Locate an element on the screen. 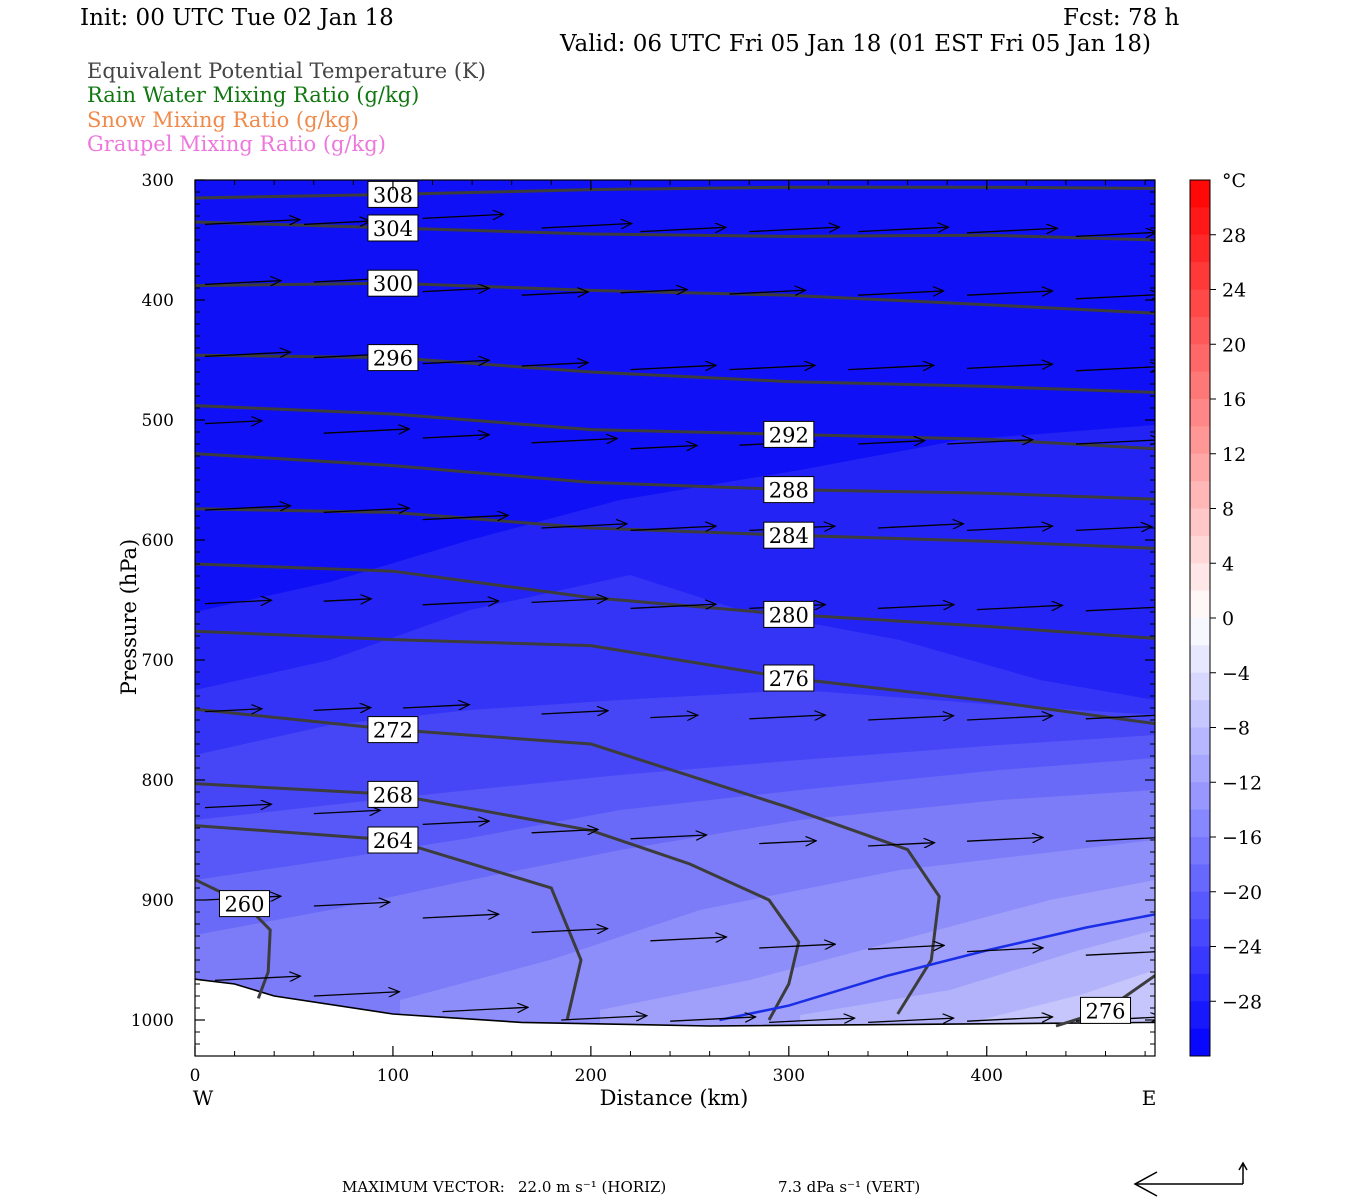 The image size is (1350, 1200). x-tick-label: 400 is located at coordinates (987, 1076).